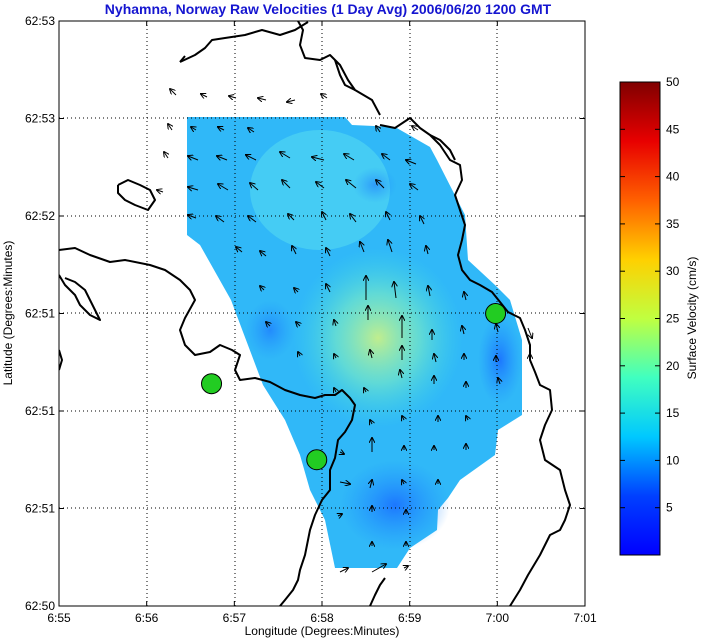 The height and width of the screenshot is (639, 702). Describe the element at coordinates (673, 366) in the screenshot. I see `colorbar-tick-label: 20` at that location.